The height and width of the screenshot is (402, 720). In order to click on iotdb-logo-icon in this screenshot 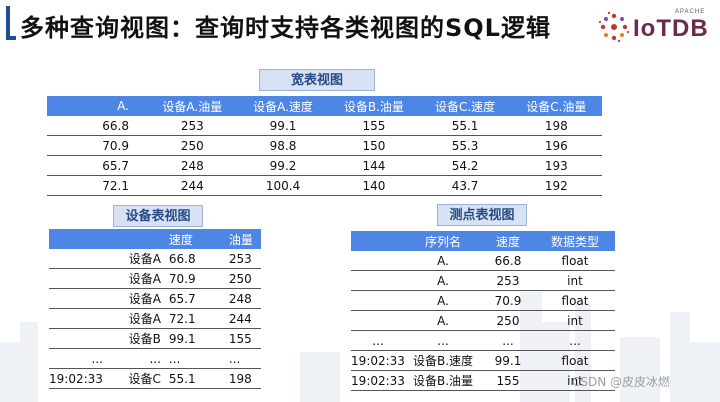, I will do `click(614, 27)`.